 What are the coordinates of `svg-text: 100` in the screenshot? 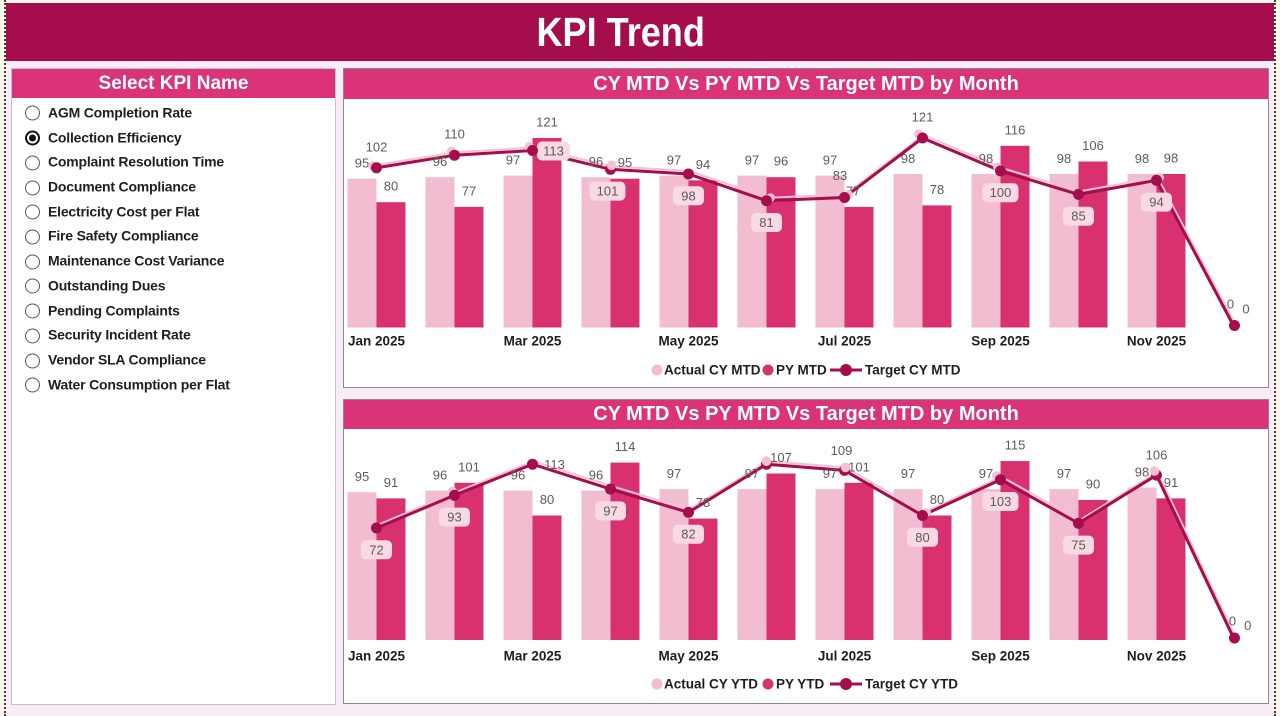 It's located at (1001, 192).